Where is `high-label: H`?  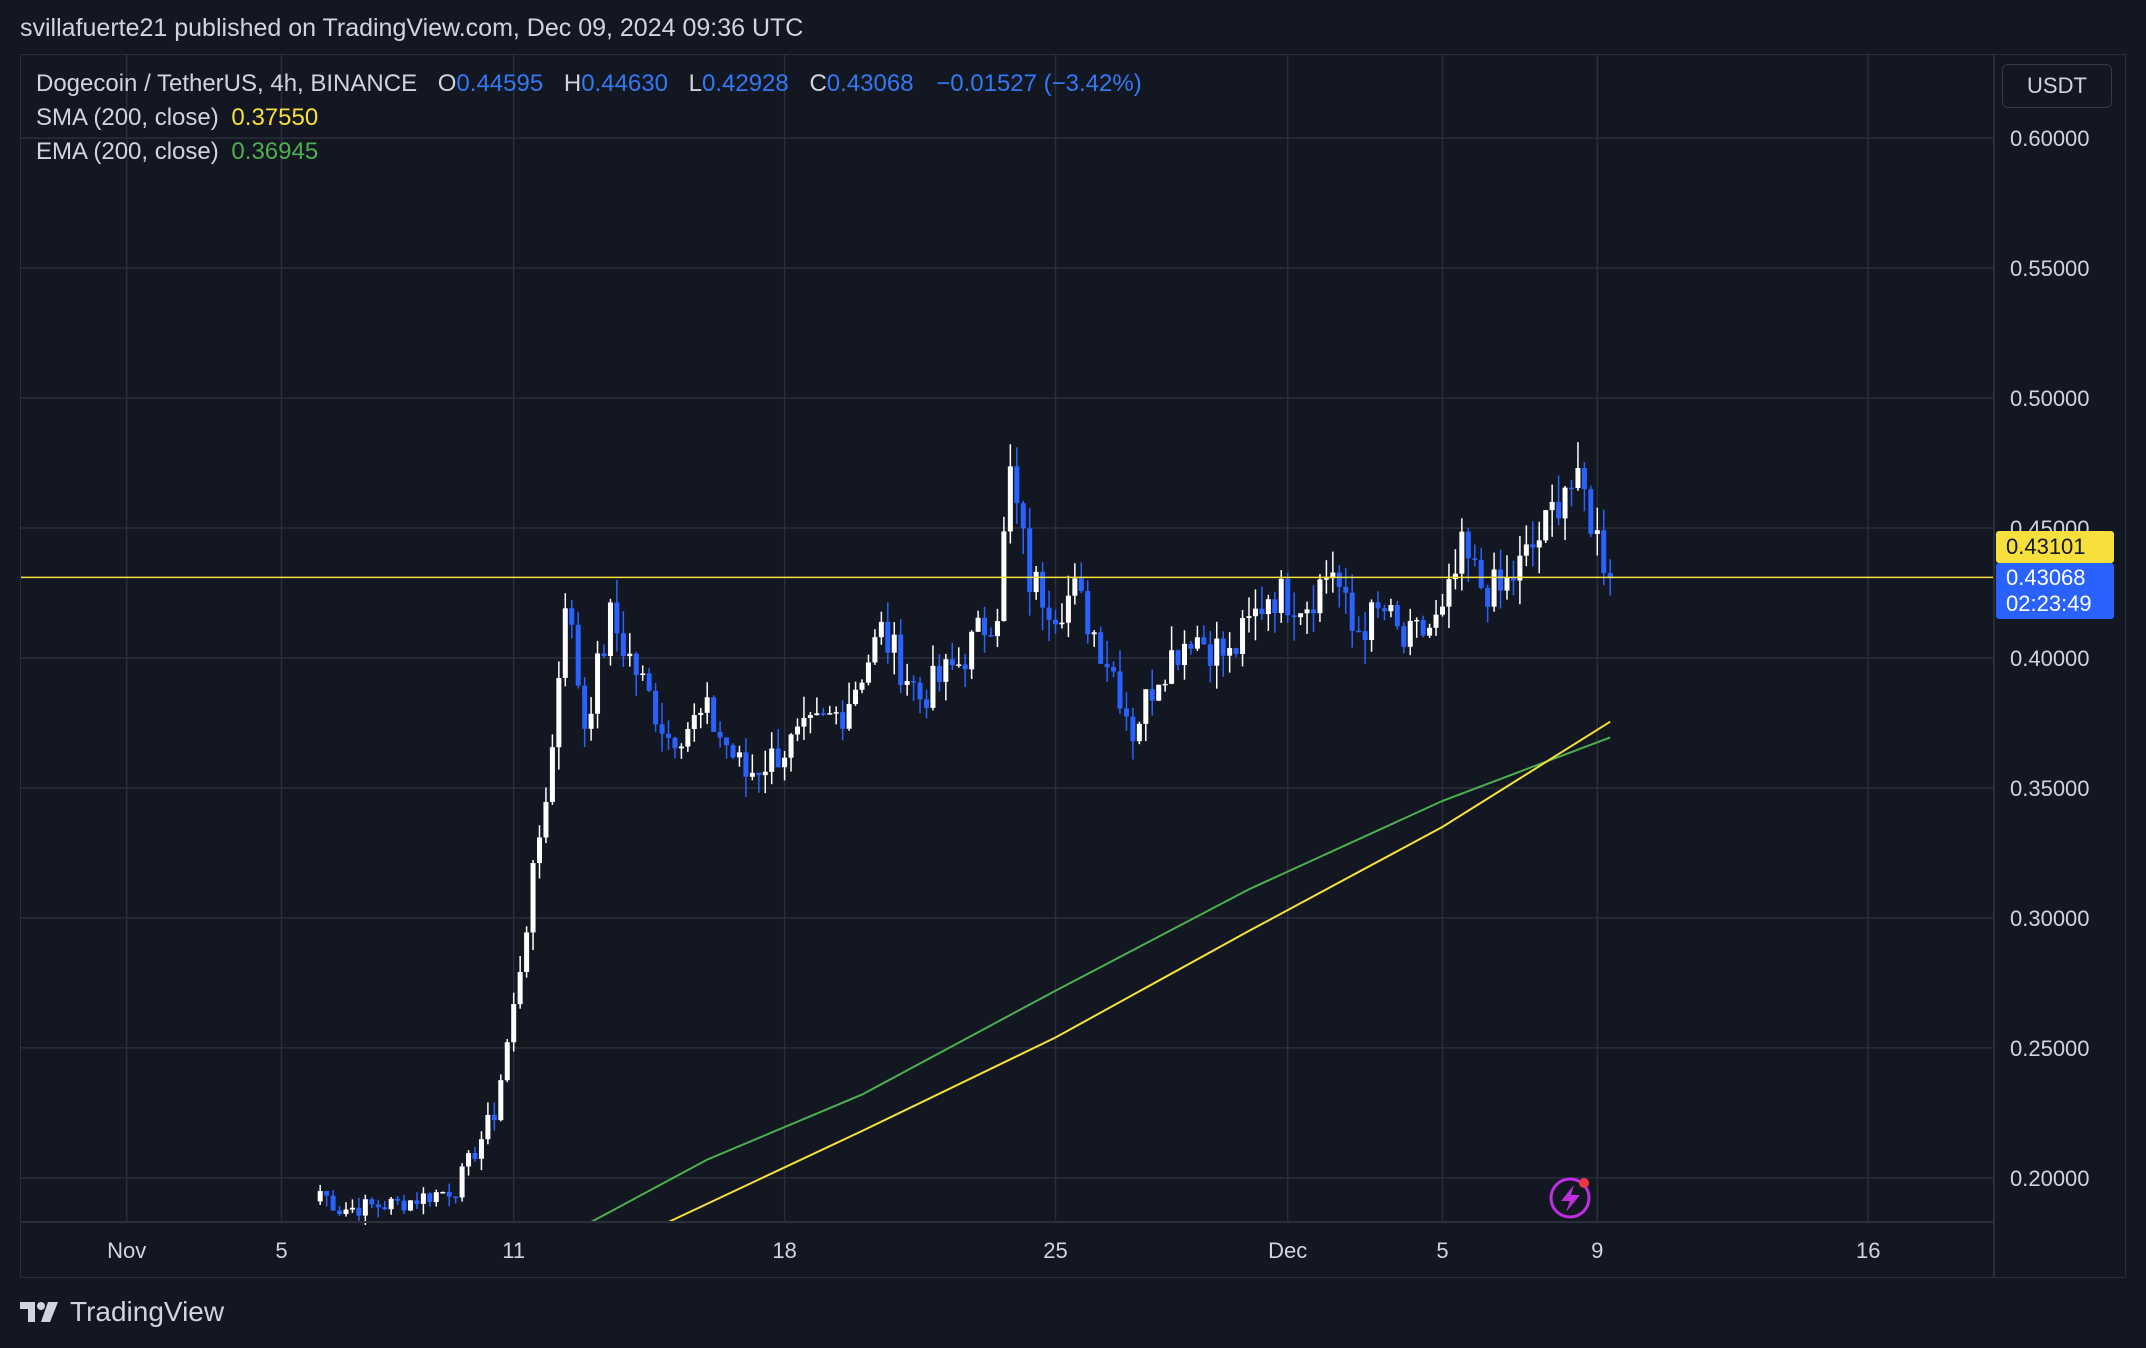
high-label: H is located at coordinates (572, 83).